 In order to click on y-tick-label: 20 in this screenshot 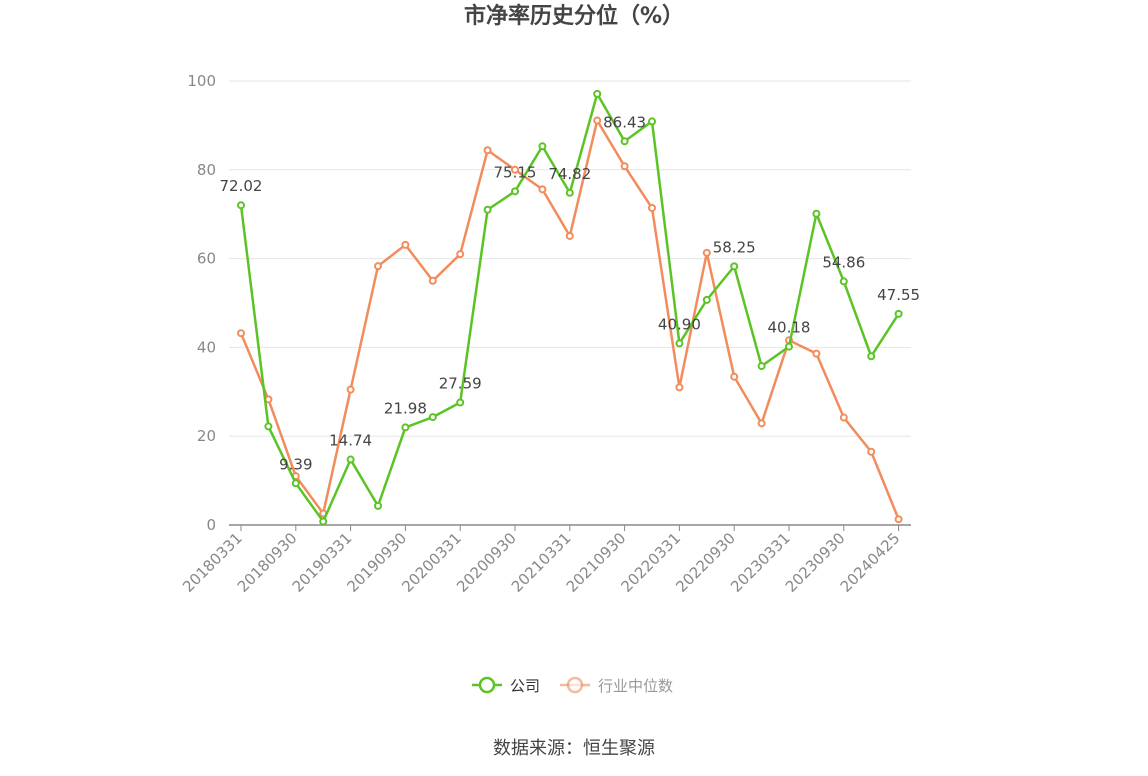, I will do `click(206, 436)`.